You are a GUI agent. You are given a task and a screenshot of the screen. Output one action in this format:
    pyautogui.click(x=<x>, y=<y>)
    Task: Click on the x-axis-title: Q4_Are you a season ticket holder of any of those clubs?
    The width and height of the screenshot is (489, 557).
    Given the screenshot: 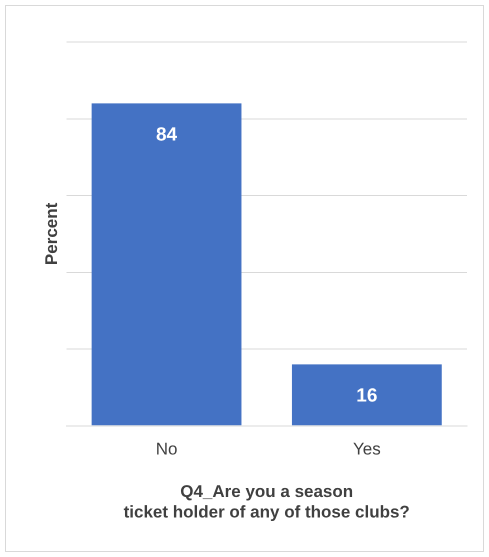 What is the action you would take?
    pyautogui.click(x=267, y=502)
    